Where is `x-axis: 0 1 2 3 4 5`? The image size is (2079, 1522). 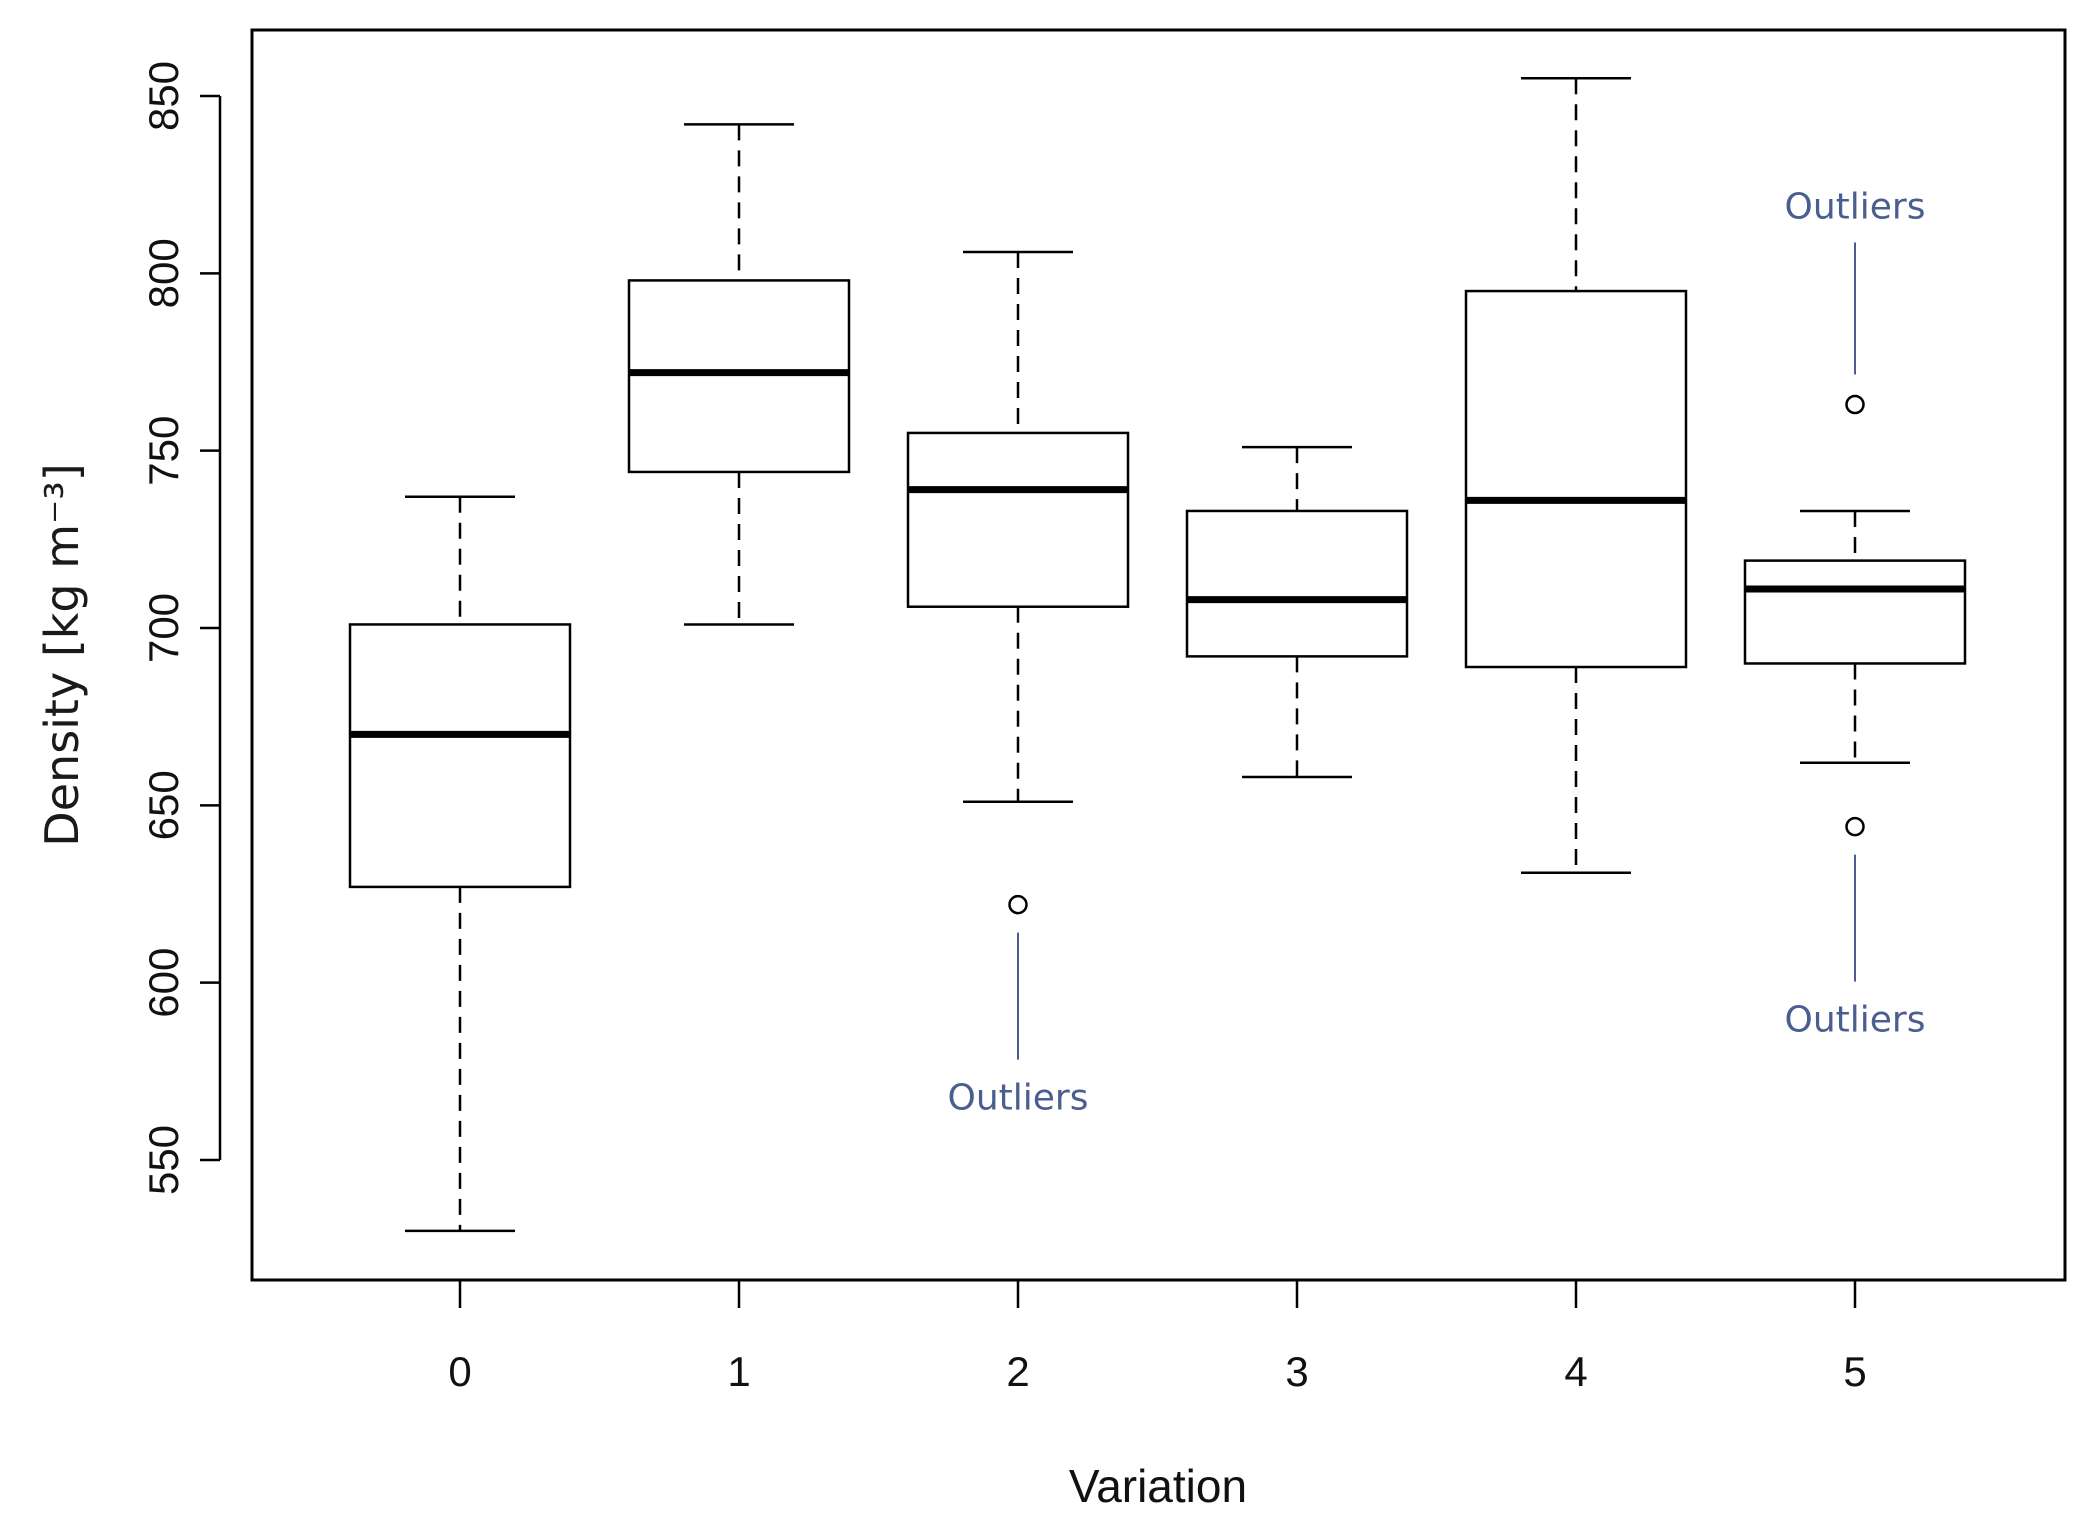
x-axis: 0 1 2 3 4 5 is located at coordinates (1157, 1336).